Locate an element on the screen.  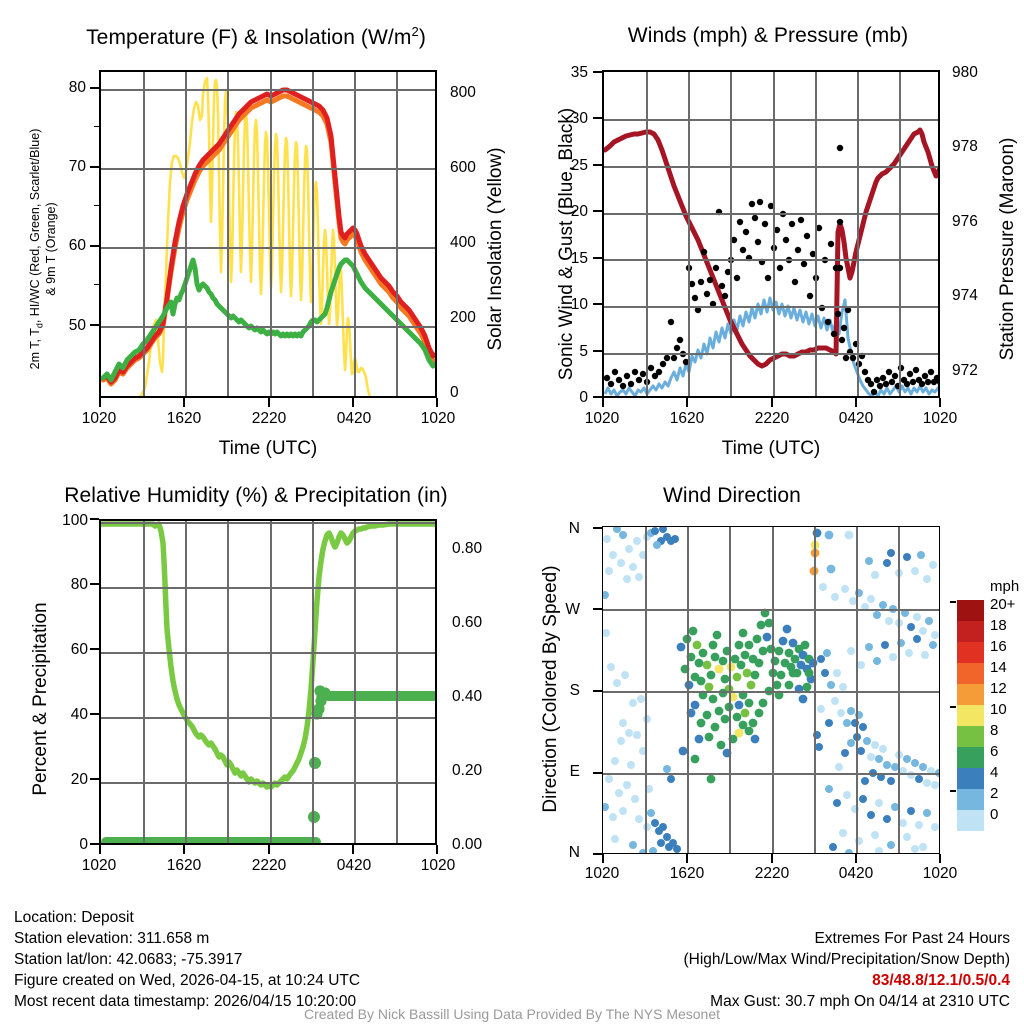
ytick-pr-080: 0.80 is located at coordinates (467, 548).